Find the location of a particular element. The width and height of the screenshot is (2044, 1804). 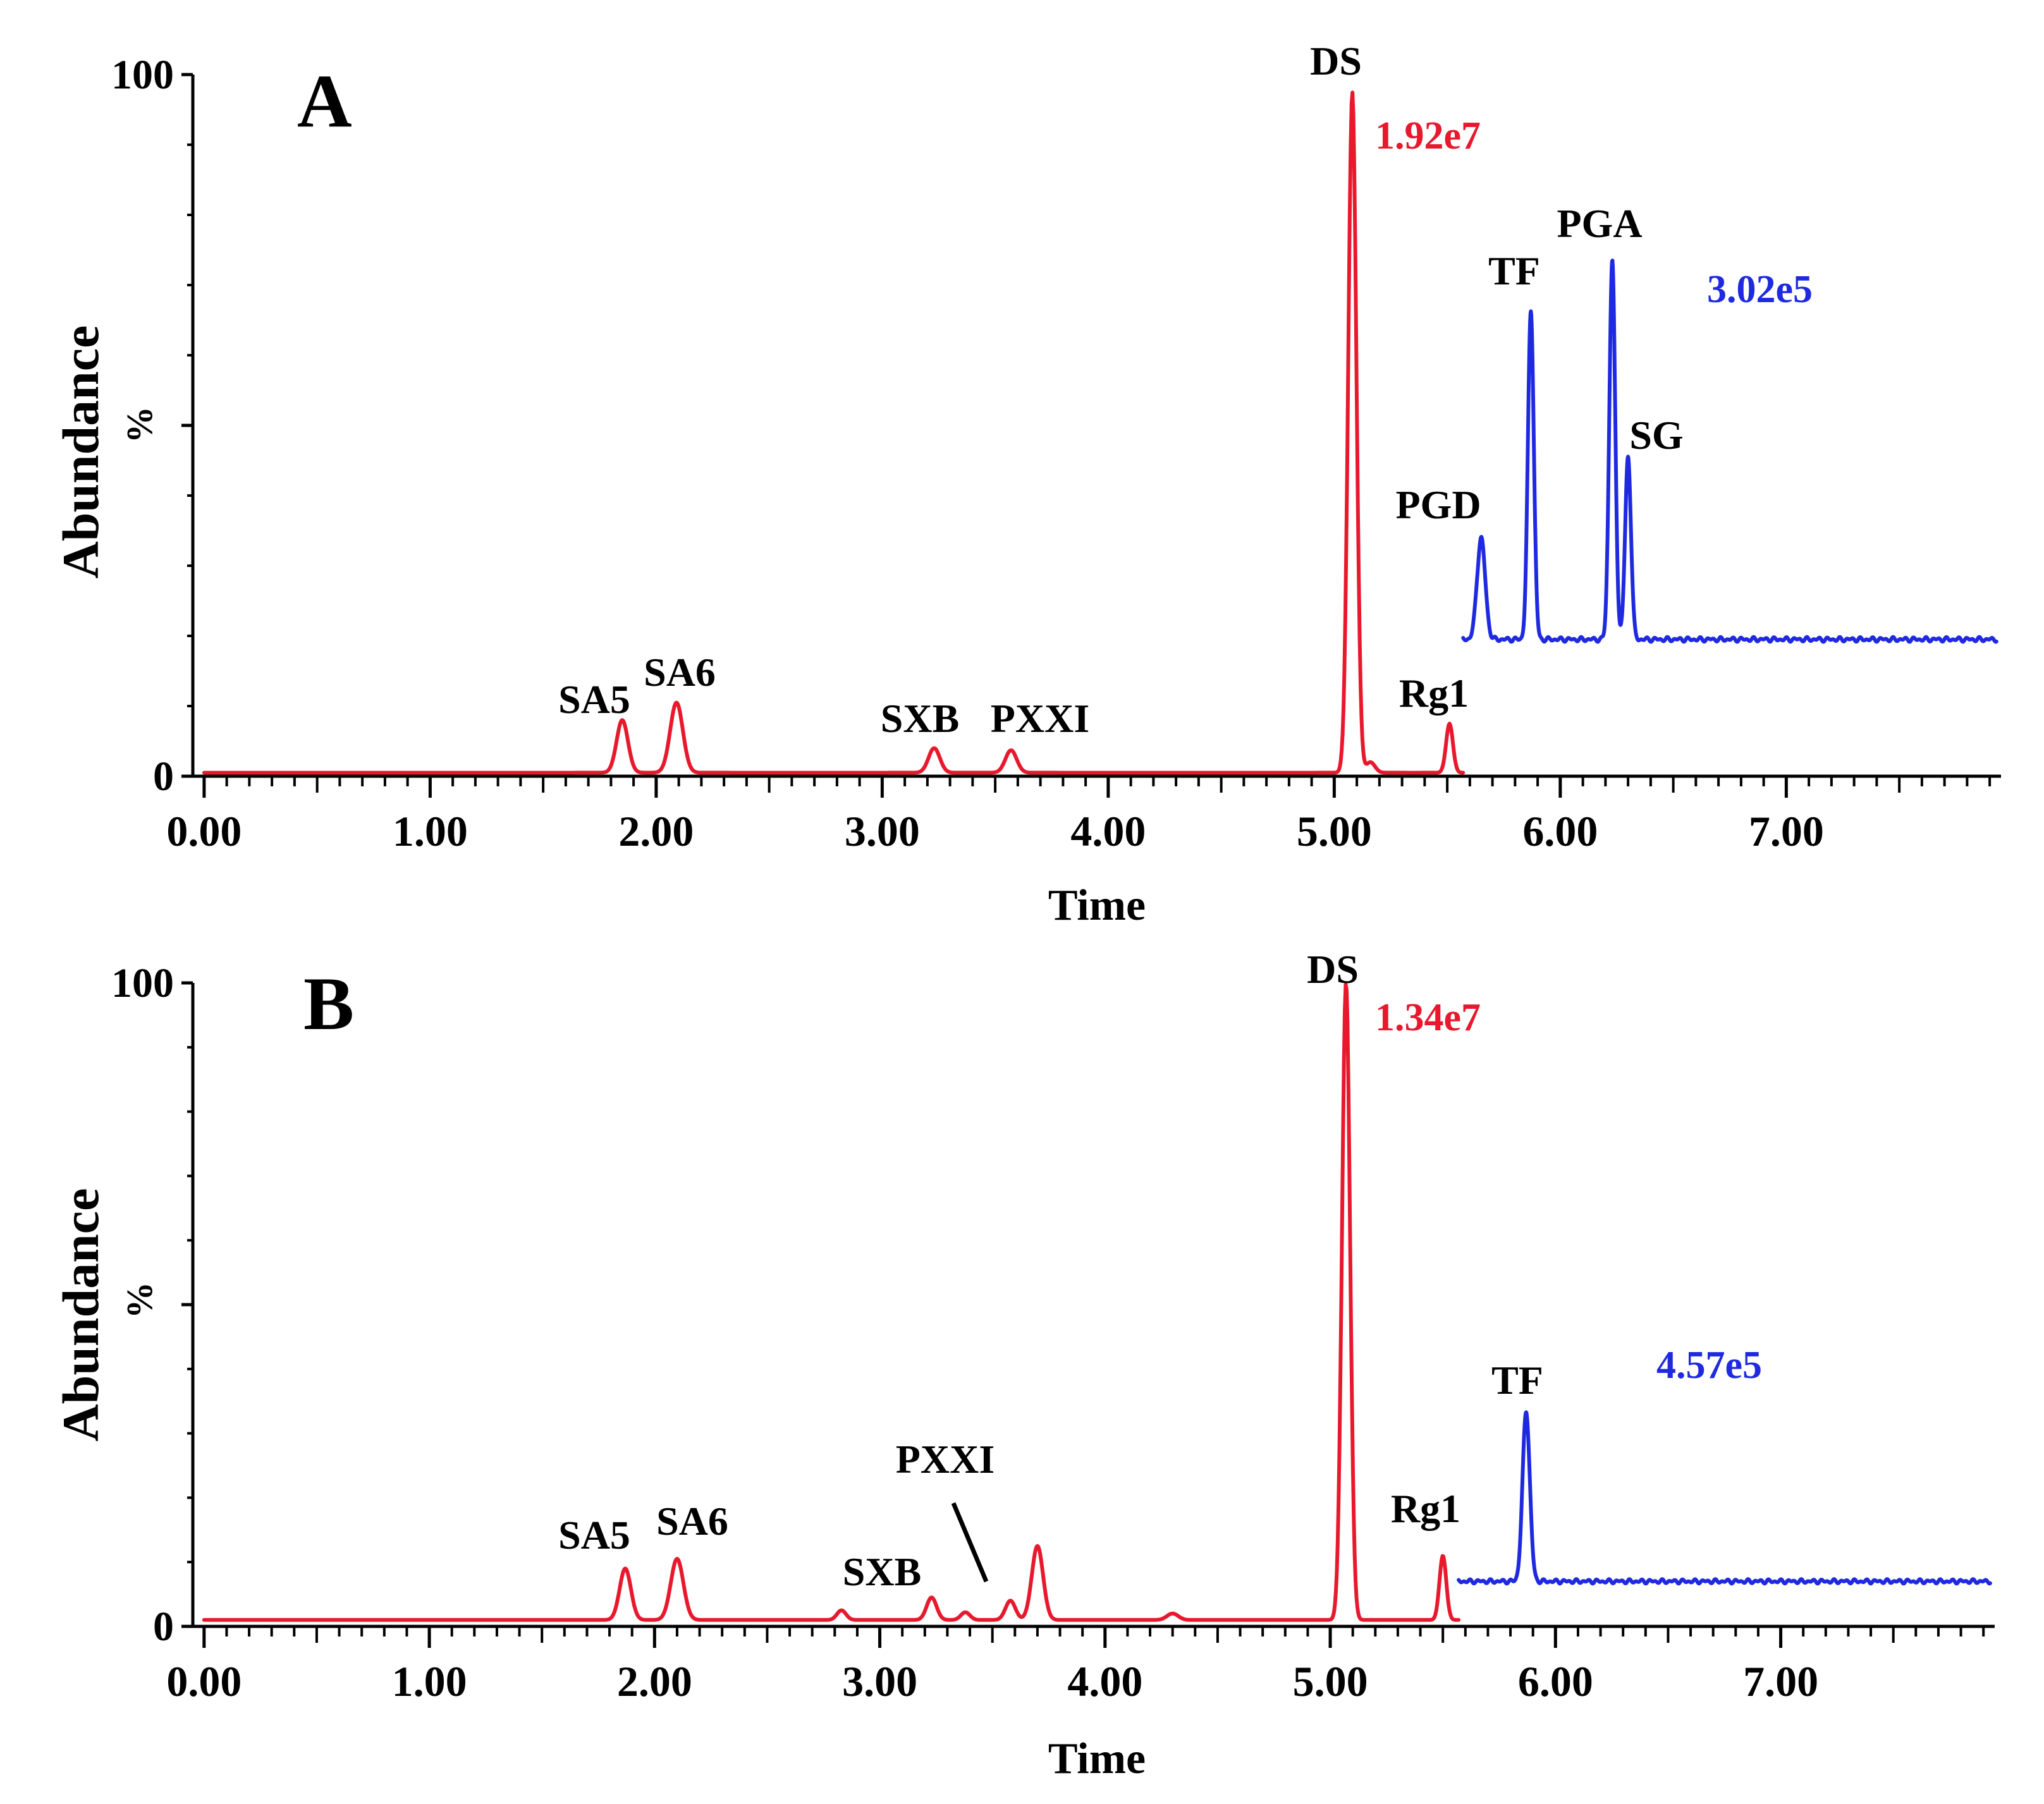

peak-label-sg: SG is located at coordinates (1656, 435).